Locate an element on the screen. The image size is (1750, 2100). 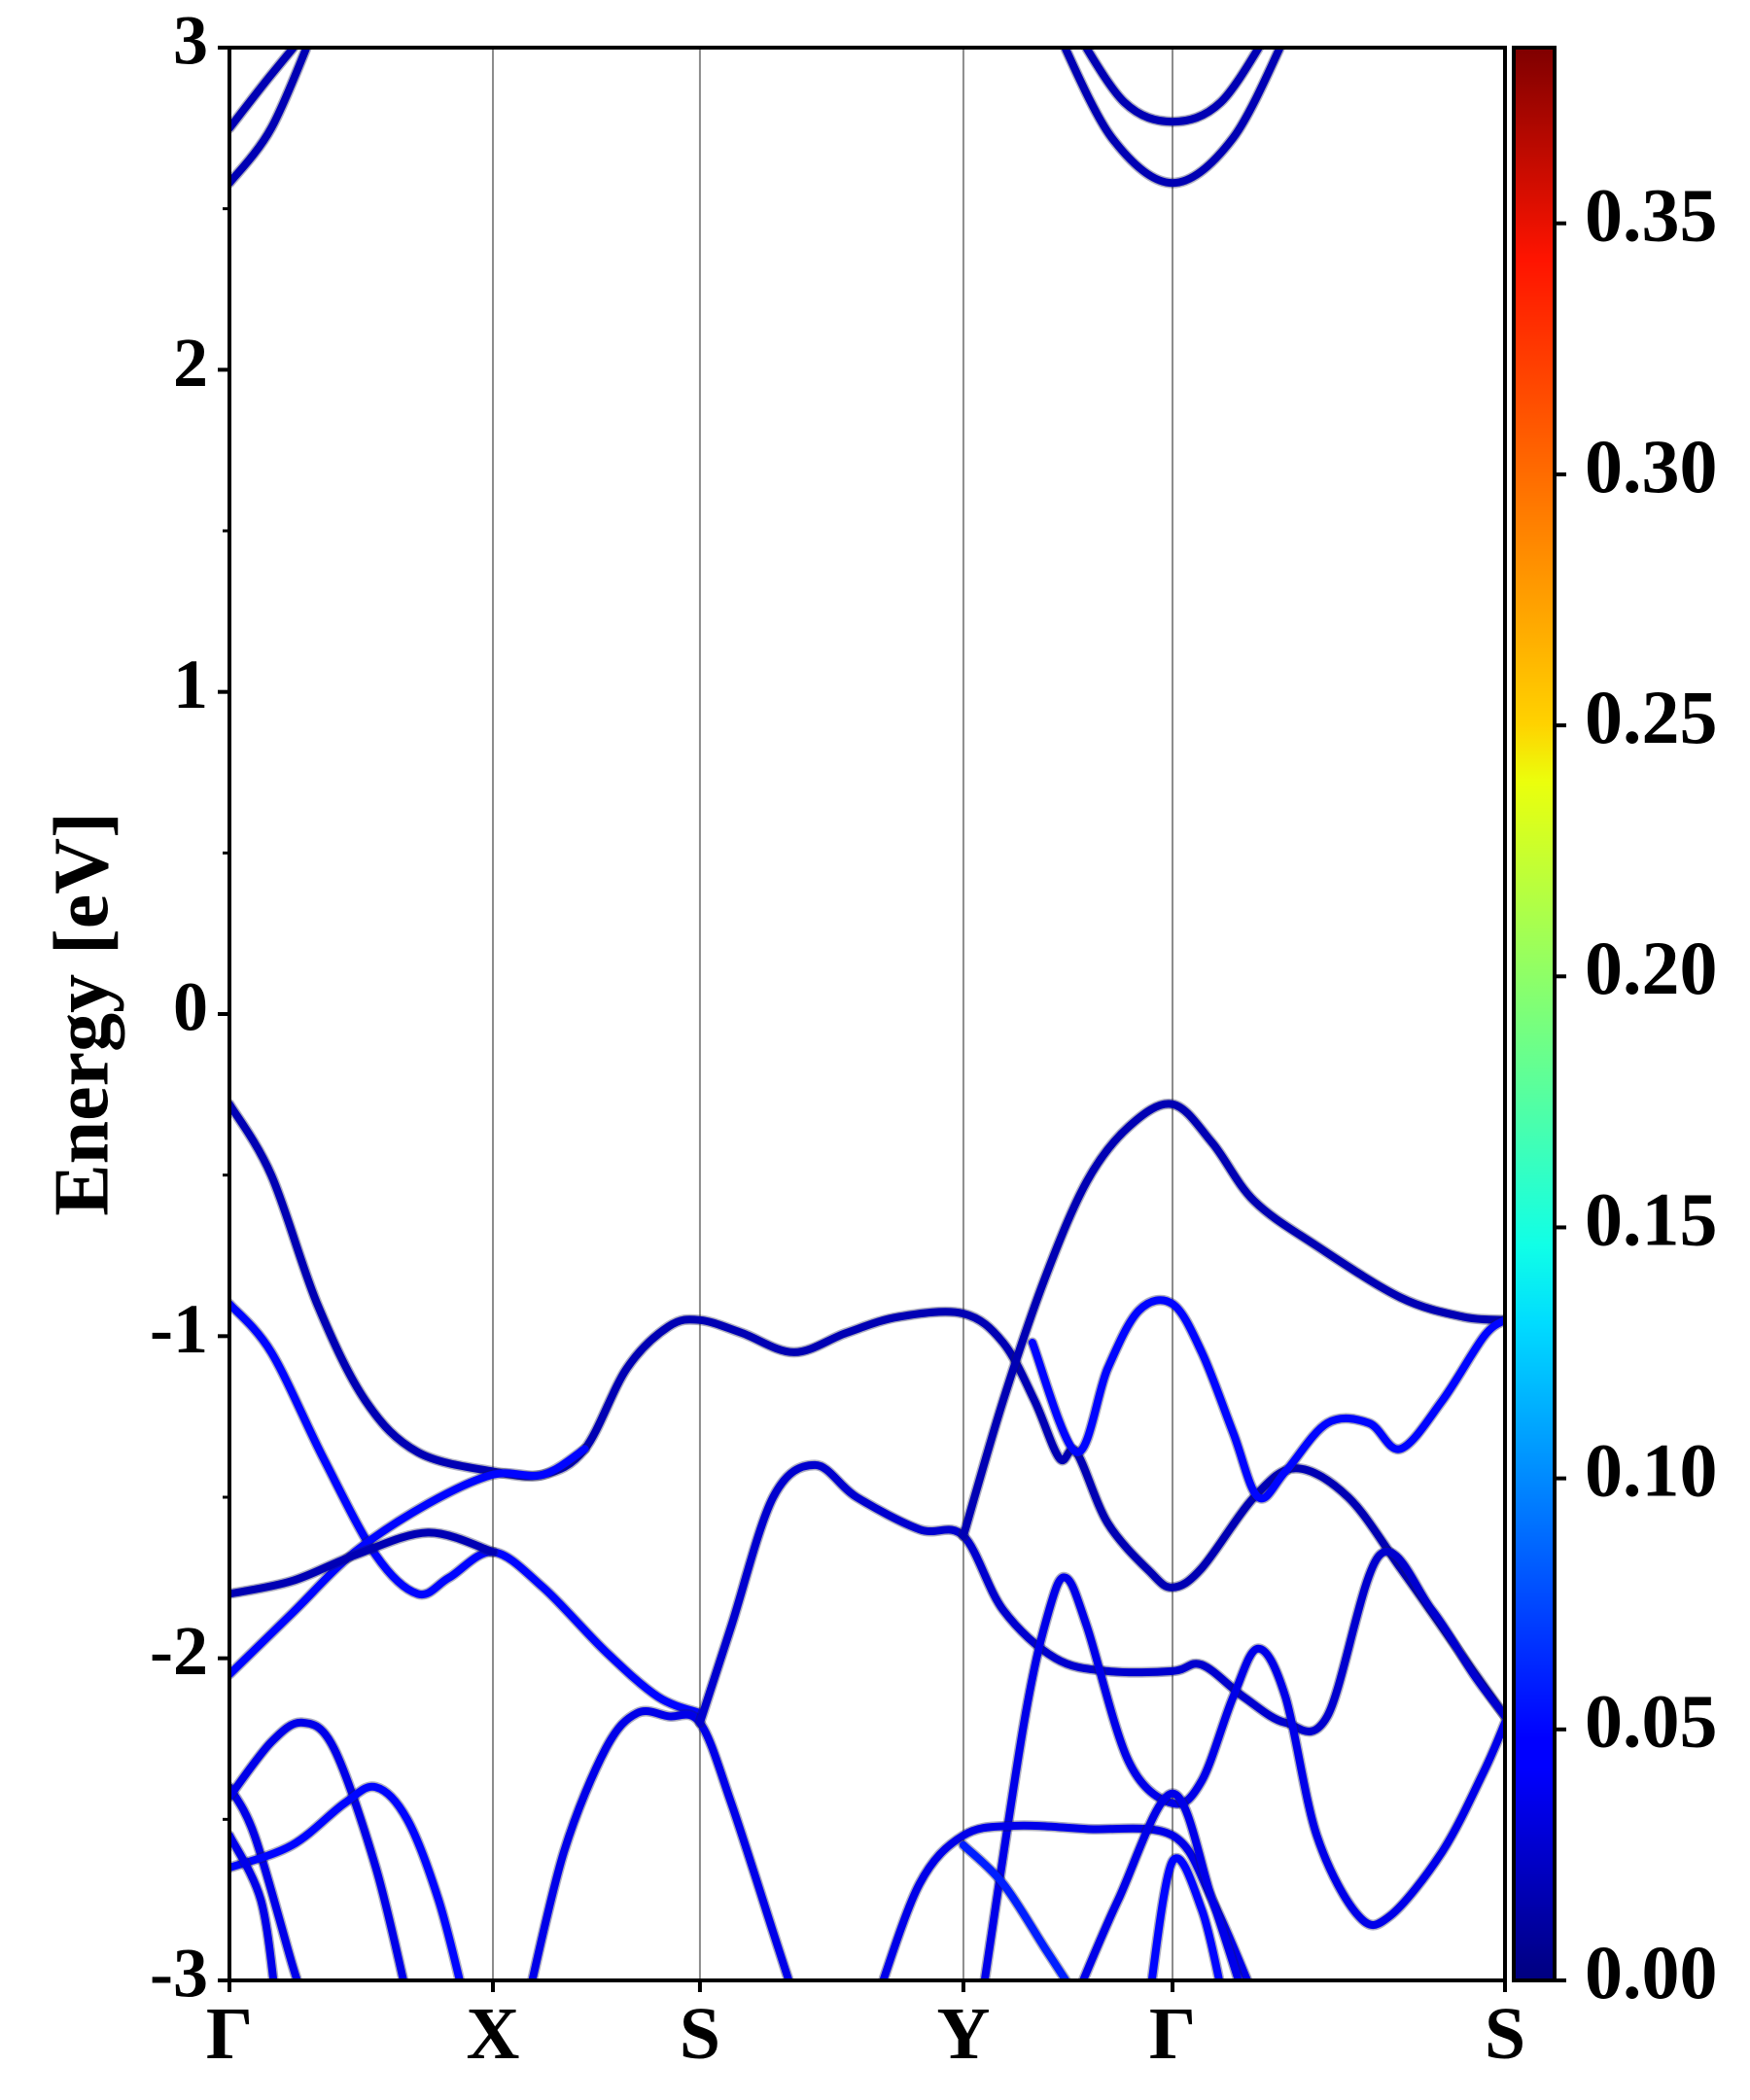
colorbar-tick-label: 0.30 is located at coordinates (1651, 466).